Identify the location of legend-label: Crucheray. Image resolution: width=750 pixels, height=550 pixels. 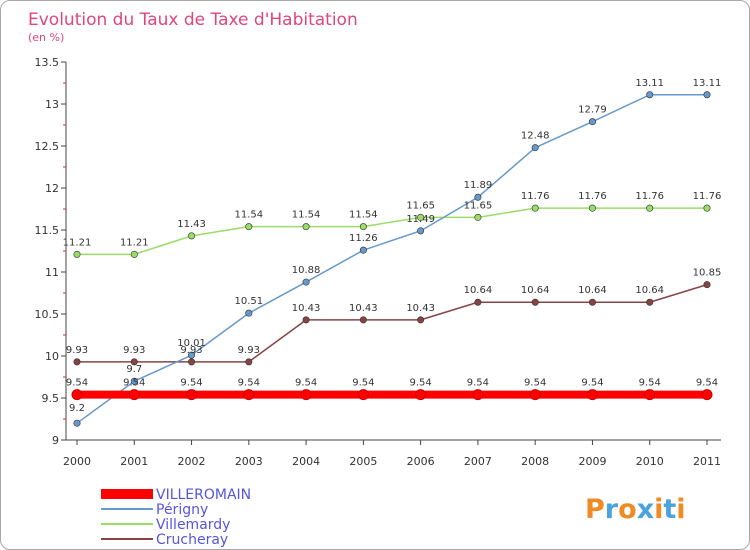
(192, 540).